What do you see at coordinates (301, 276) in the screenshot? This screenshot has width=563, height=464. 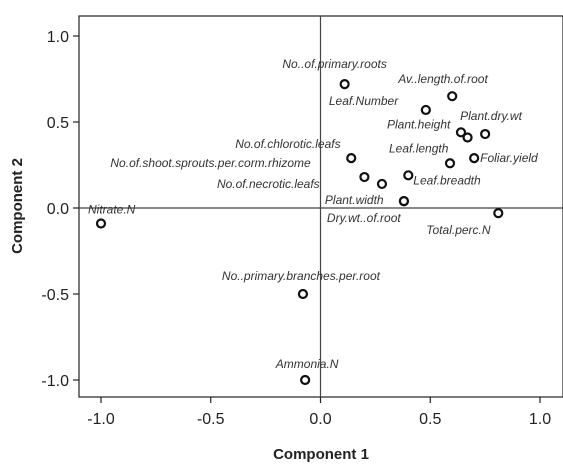 I see `point-label: No..primary.branches.per.root` at bounding box center [301, 276].